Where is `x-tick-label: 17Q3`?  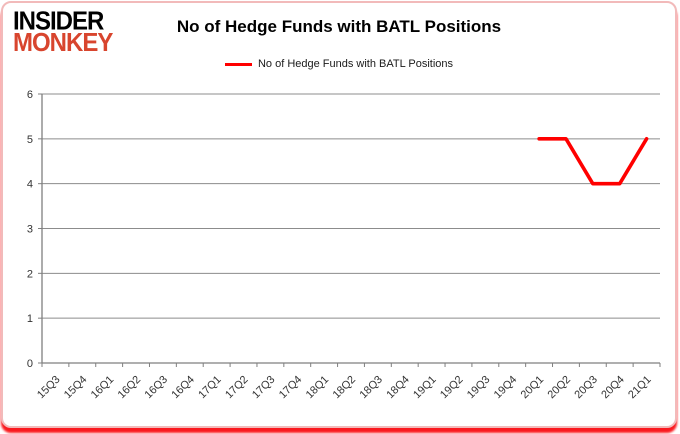 x-tick-label: 17Q3 is located at coordinates (264, 388).